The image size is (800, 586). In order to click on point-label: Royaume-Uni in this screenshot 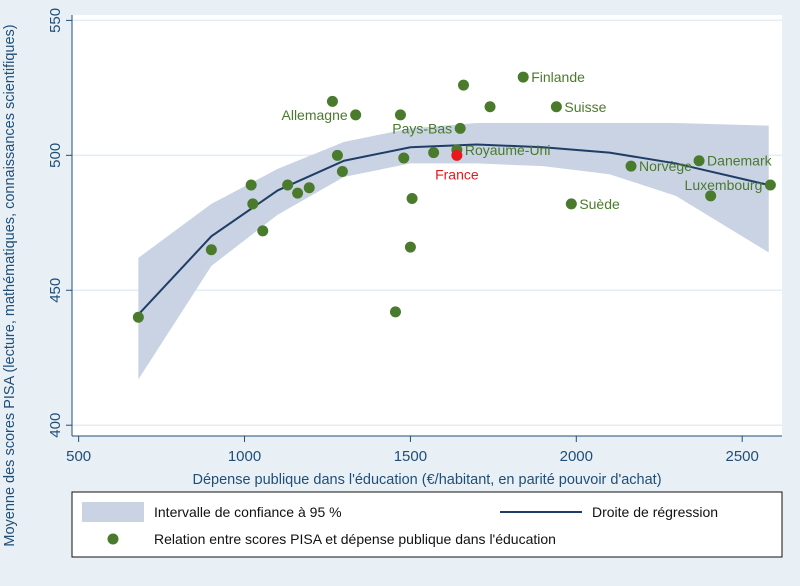, I will do `click(508, 150)`.